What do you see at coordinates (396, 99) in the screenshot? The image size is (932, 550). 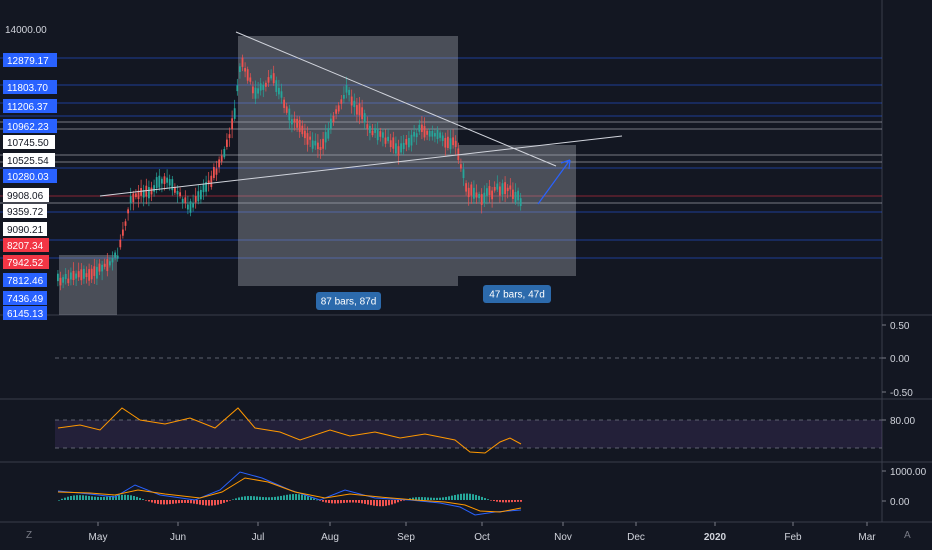 I see `descending-trendline` at bounding box center [396, 99].